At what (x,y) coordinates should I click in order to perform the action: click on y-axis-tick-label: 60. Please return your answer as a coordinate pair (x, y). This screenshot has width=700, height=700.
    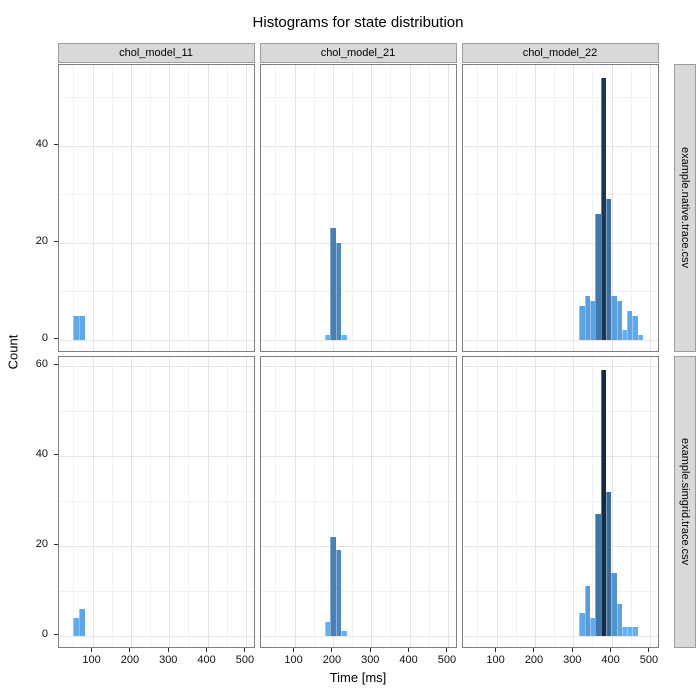
    Looking at the image, I should click on (41, 364).